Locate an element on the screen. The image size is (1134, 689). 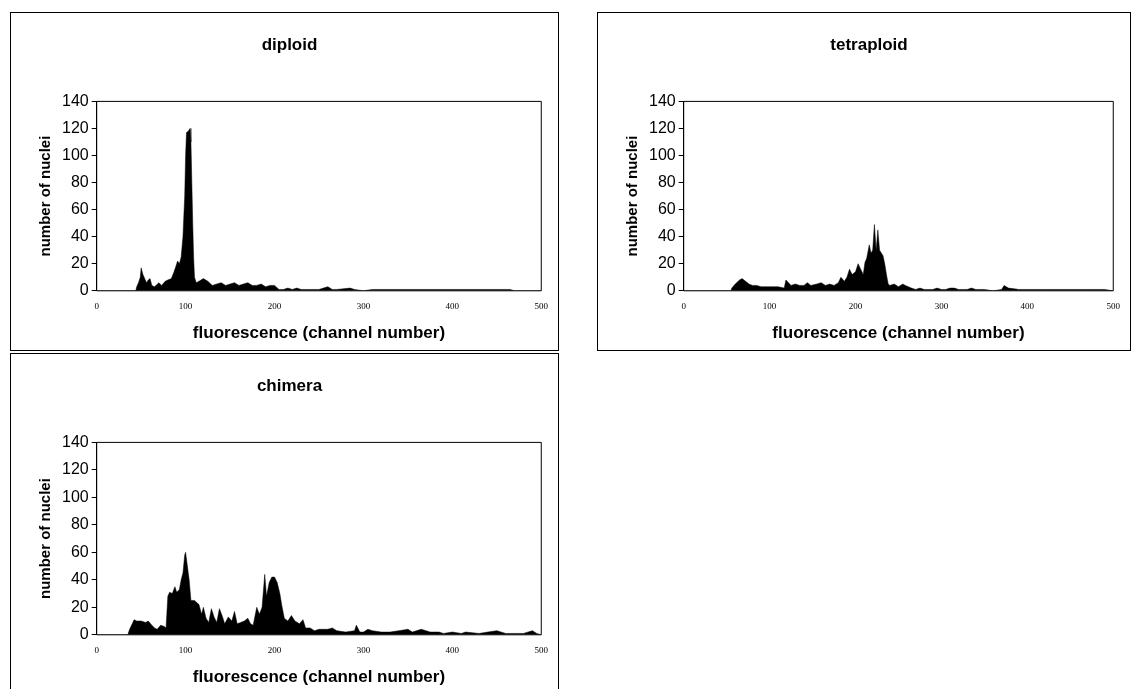
chart-title: chimera is located at coordinates (289, 385).